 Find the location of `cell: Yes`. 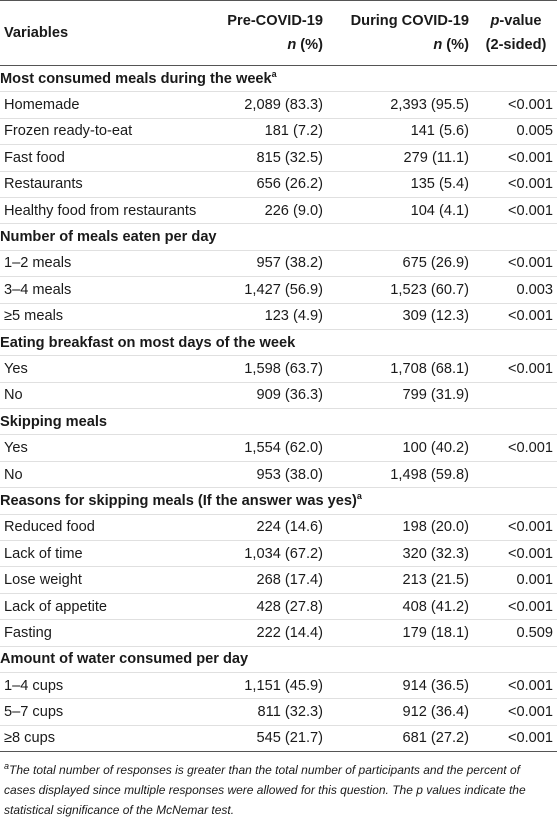

cell: Yes is located at coordinates (106, 369).